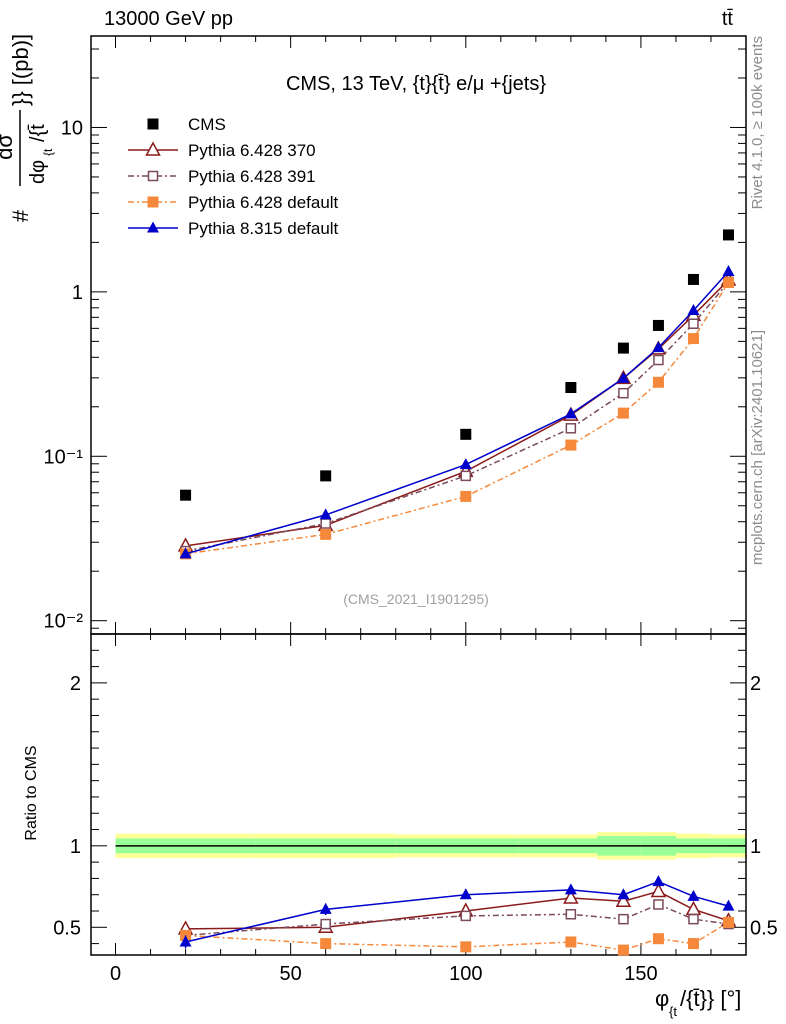 Image resolution: width=786 pixels, height=1024 pixels. Describe the element at coordinates (72, 128) in the screenshot. I see `y-tick-label: 10` at that location.